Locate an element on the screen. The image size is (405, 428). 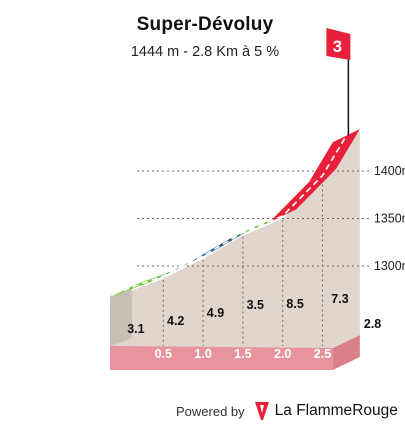
km-label-4: 2.5 is located at coordinates (322, 354).